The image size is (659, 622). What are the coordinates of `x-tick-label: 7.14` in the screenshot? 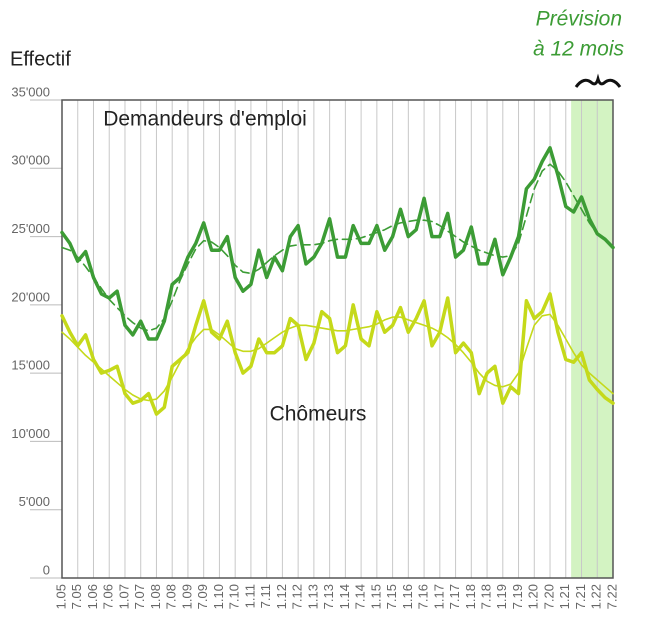 It's located at (360, 596).